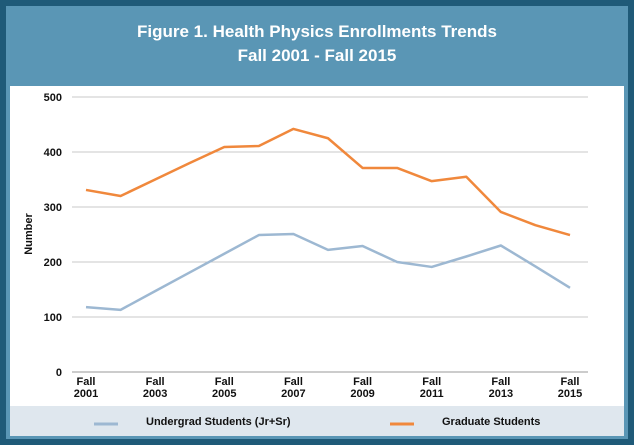 Image resolution: width=634 pixels, height=445 pixels. What do you see at coordinates (155, 388) in the screenshot?
I see `x-tick-label: Fall 2003` at bounding box center [155, 388].